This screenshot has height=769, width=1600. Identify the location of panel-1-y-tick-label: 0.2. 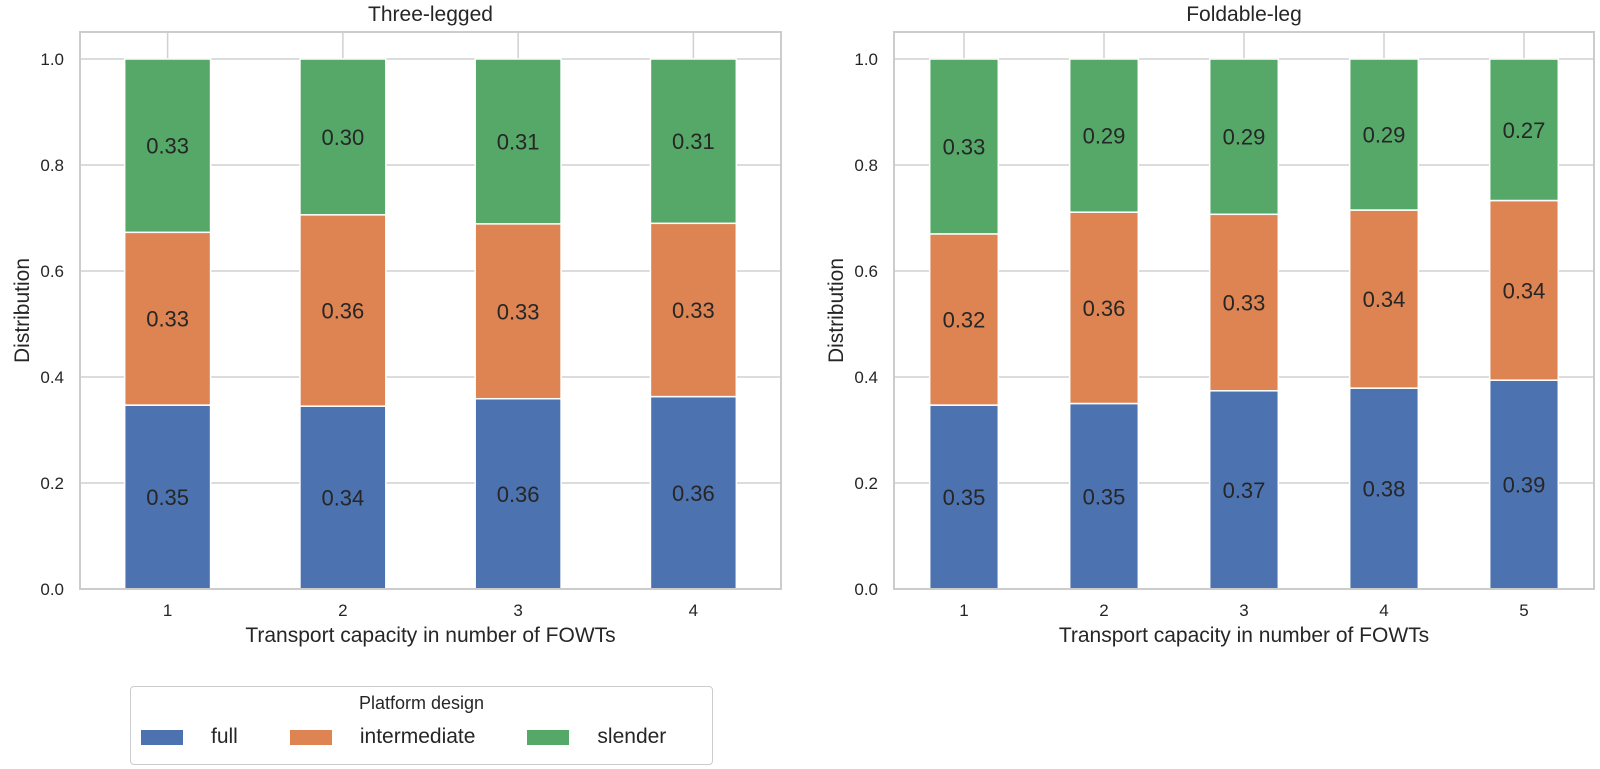
(52, 483).